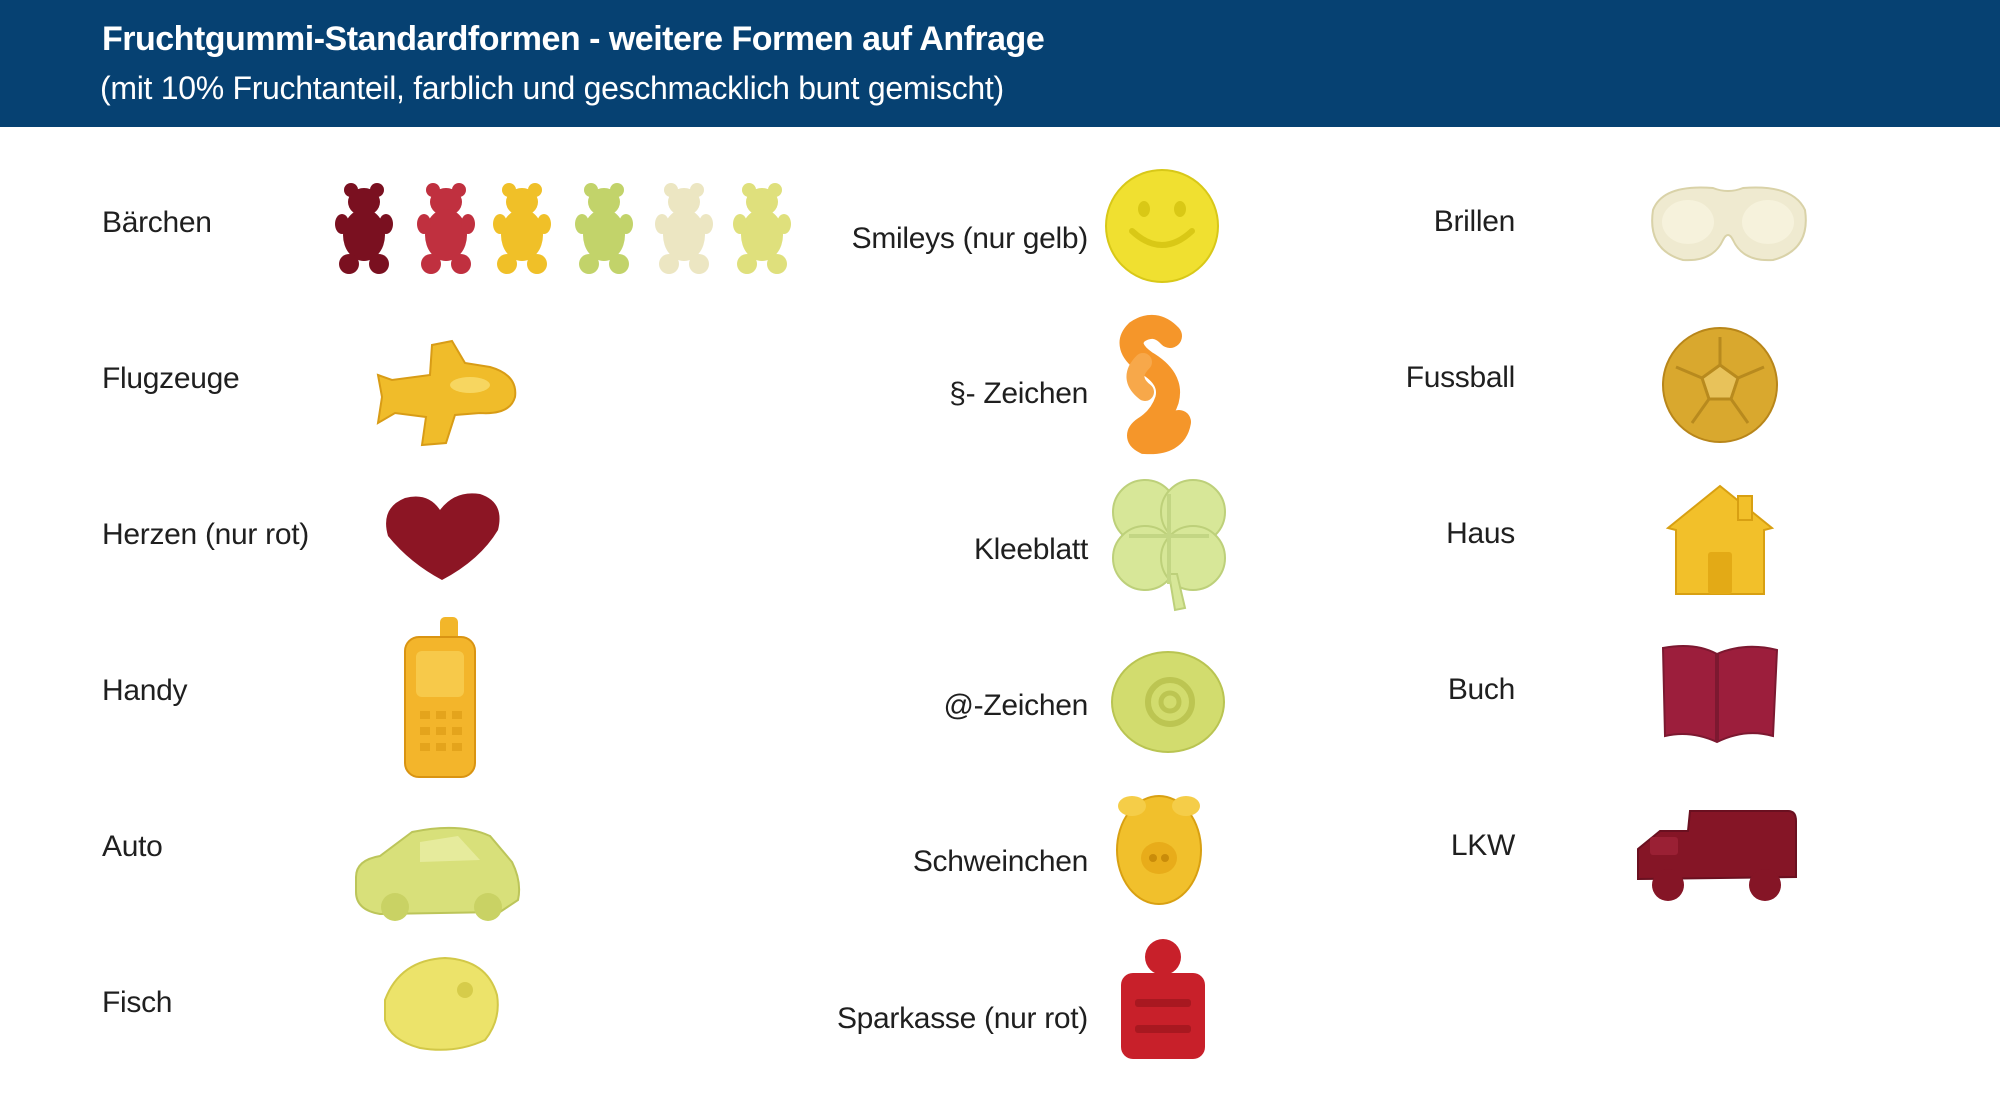 Image resolution: width=2000 pixels, height=1100 pixels. I want to click on label-kleeblatt: Kleeblatt, so click(1030, 549).